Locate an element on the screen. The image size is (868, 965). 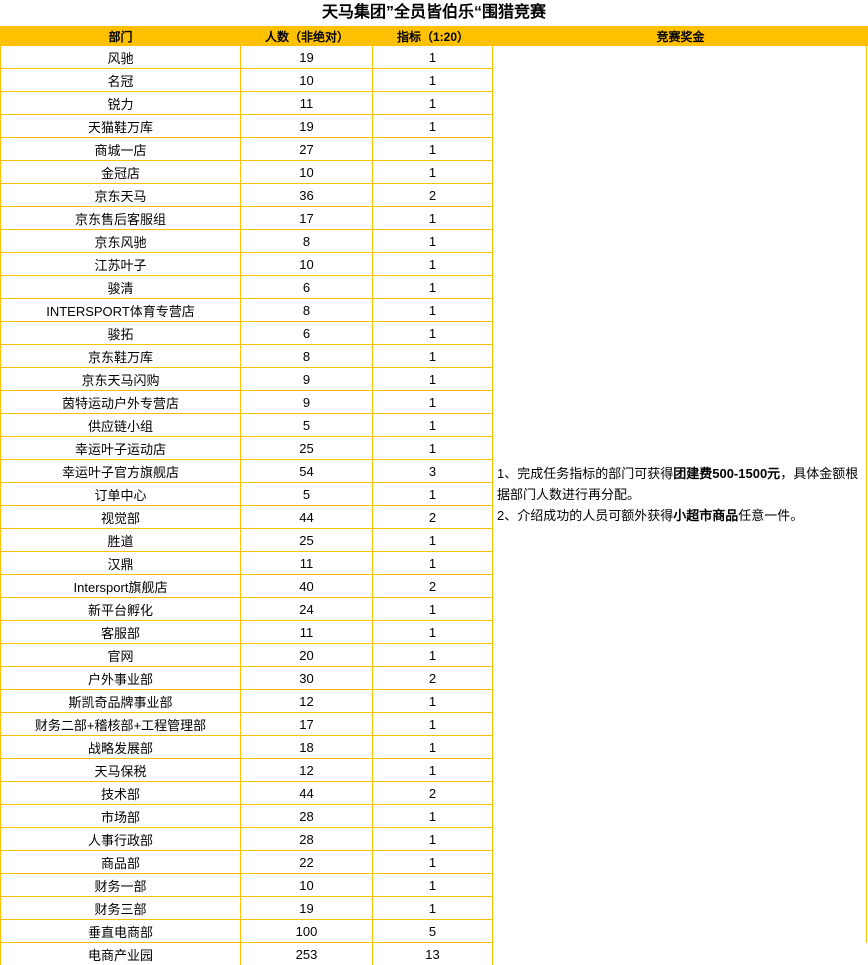
department-cell: 锐力 is located at coordinates (121, 103).